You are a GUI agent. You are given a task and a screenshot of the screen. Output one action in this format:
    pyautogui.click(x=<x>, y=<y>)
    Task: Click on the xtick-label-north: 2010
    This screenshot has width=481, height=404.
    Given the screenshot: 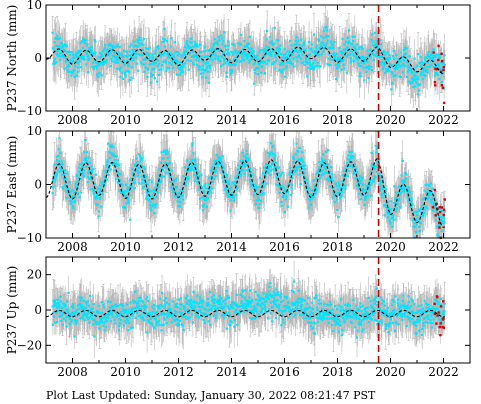 What is the action you would take?
    pyautogui.click(x=125, y=120)
    